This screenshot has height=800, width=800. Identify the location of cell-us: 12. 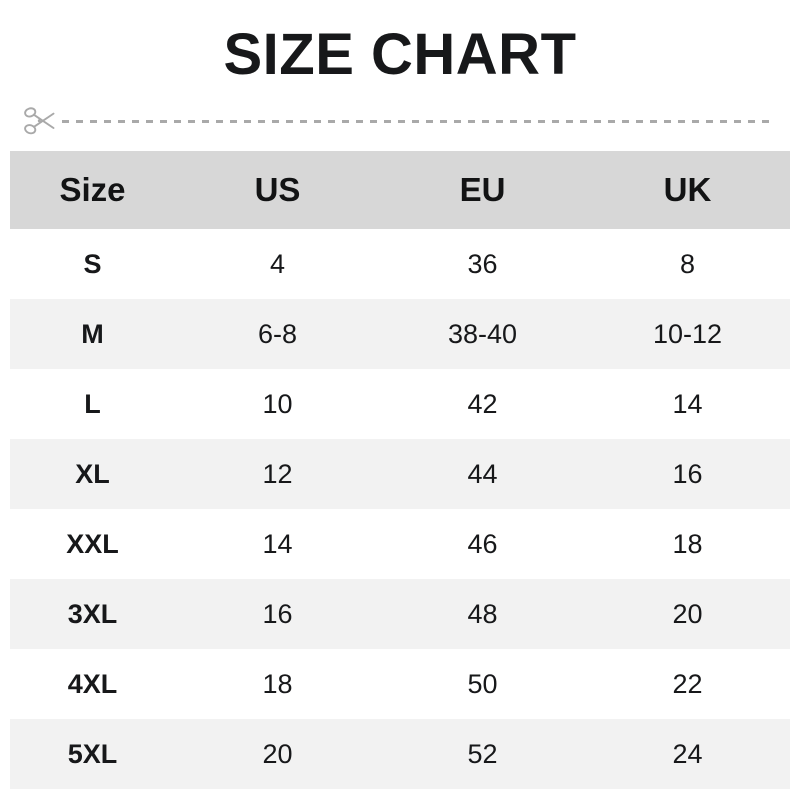
(277, 474).